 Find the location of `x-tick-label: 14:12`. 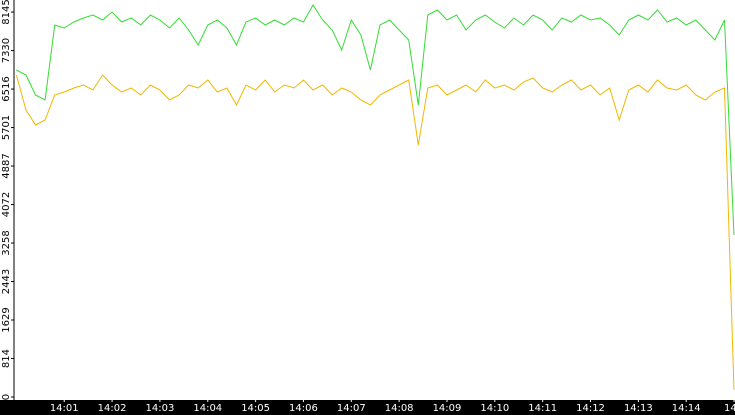

x-tick-label: 14:12 is located at coordinates (590, 408).